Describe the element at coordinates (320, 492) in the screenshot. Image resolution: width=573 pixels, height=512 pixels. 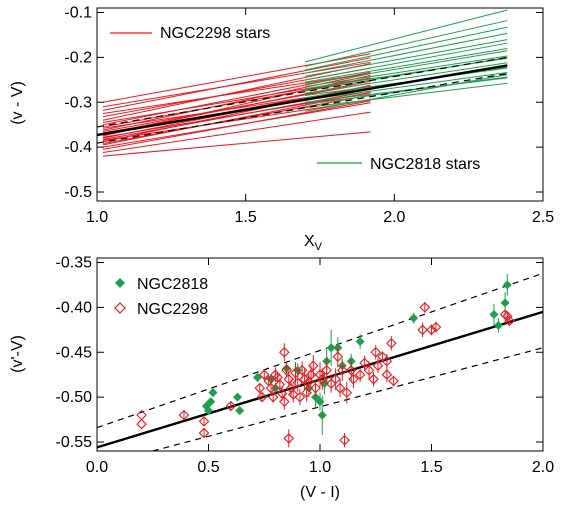
I see `bottom-x-axis-label: (V - I)` at that location.